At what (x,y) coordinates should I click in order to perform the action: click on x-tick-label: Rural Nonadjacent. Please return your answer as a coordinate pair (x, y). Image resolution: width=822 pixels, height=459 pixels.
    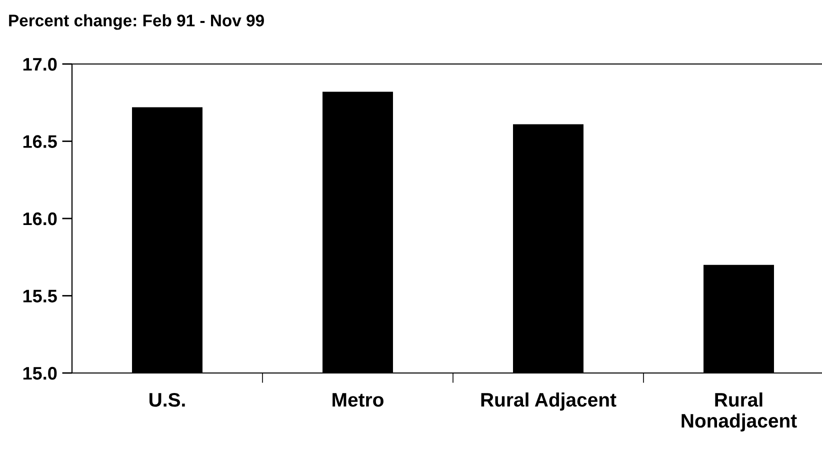
    Looking at the image, I should click on (739, 412).